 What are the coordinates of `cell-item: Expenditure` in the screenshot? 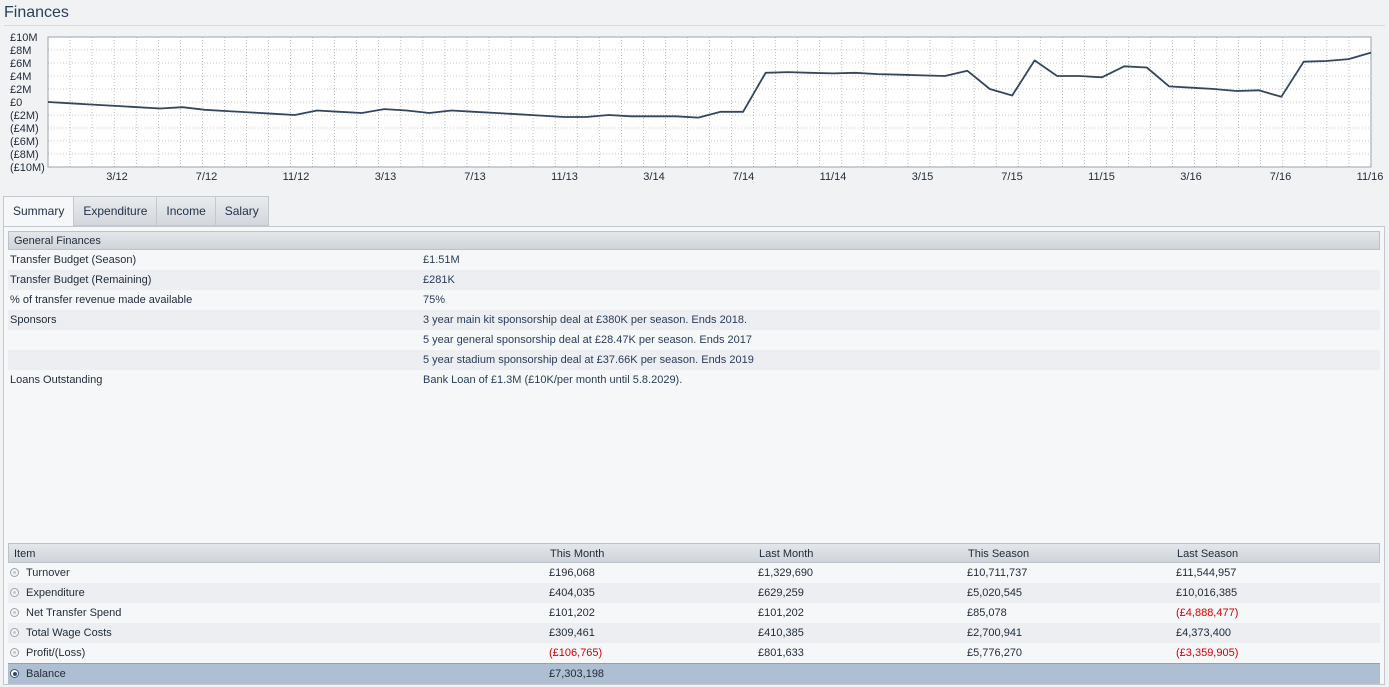 It's located at (55, 593).